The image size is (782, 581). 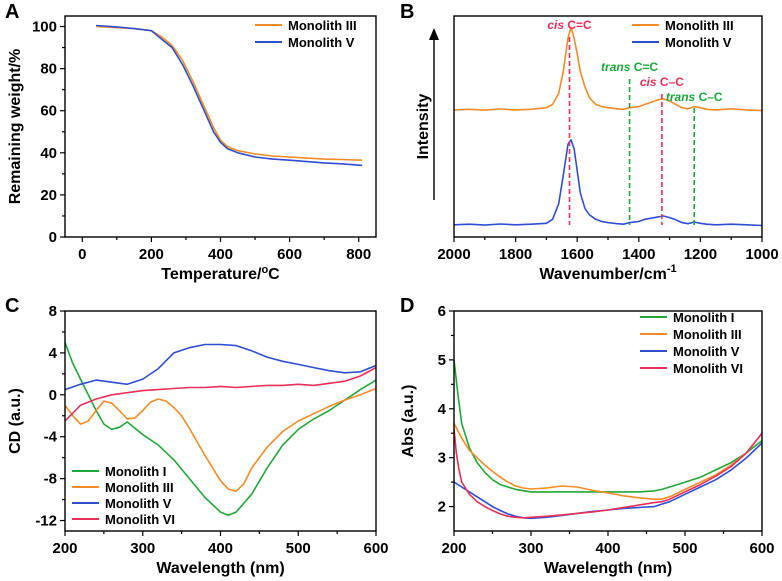 What do you see at coordinates (138, 503) in the screenshot?
I see `panel-c-legend-label: Monolith V` at bounding box center [138, 503].